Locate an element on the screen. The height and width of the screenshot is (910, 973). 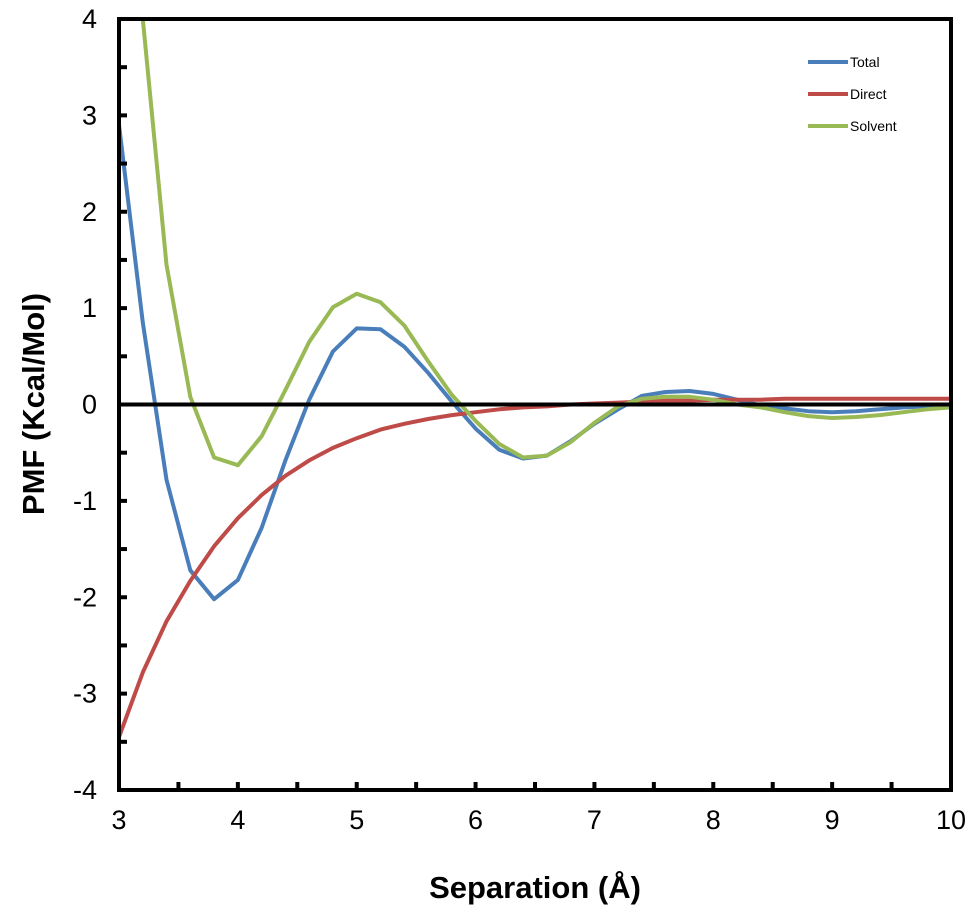
legend: Total Direct Solvent is located at coordinates (852, 94).